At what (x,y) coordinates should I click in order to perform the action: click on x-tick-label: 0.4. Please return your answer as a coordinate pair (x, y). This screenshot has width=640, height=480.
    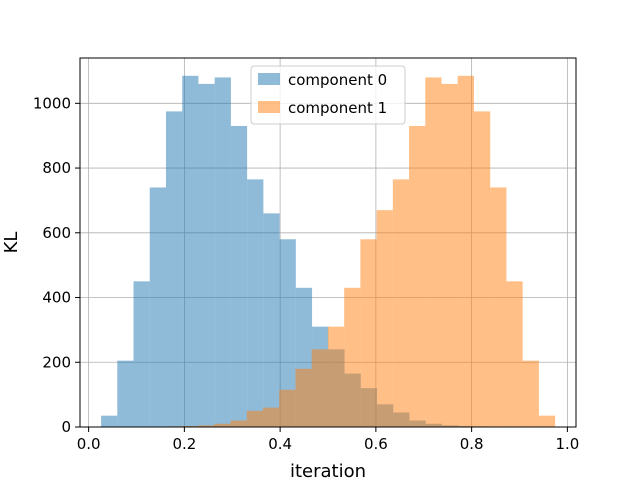
    Looking at the image, I should click on (280, 444).